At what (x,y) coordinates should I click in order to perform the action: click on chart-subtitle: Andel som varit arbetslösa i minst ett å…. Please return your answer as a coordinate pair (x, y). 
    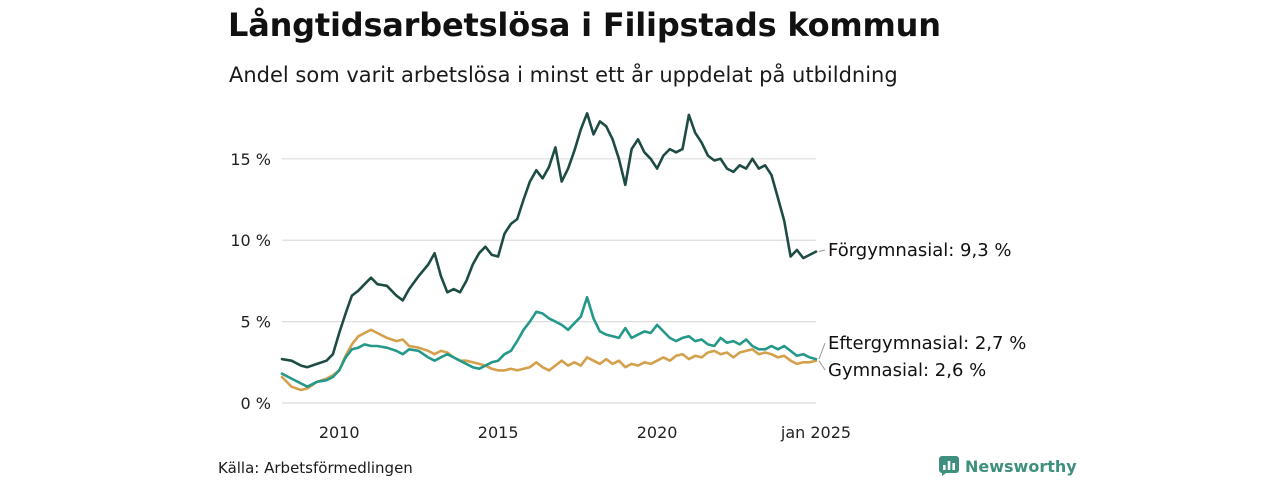
    Looking at the image, I should click on (563, 75).